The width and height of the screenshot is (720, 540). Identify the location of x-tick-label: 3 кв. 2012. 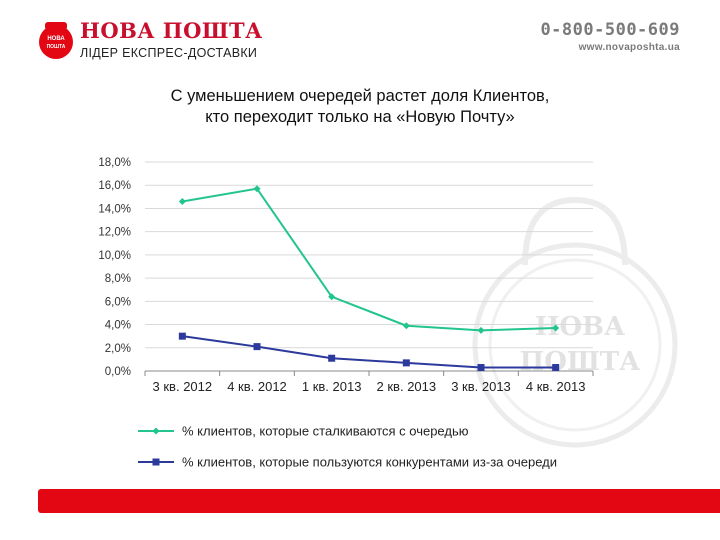
(183, 386).